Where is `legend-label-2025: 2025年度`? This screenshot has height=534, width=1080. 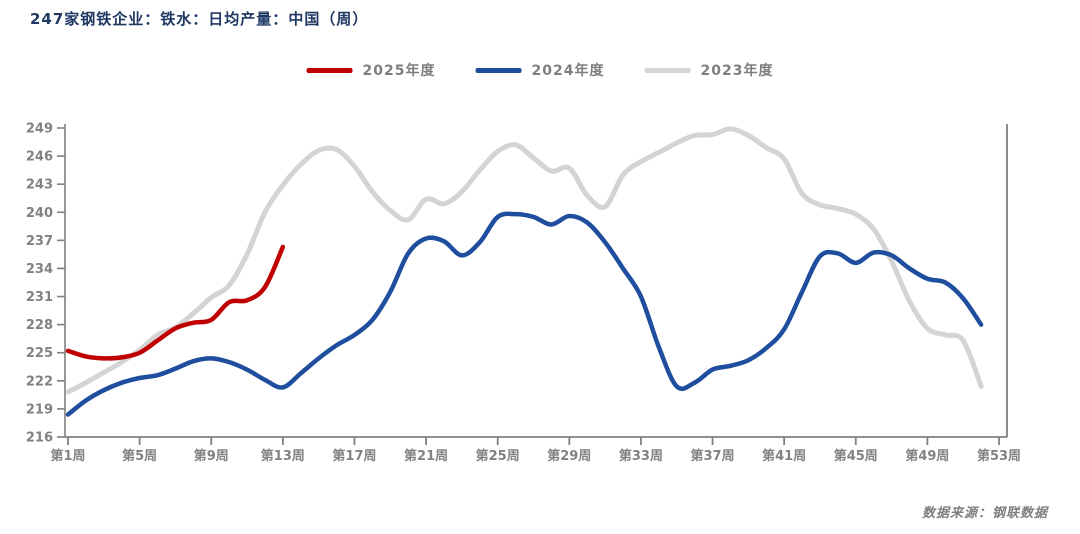 legend-label-2025: 2025年度 is located at coordinates (399, 71).